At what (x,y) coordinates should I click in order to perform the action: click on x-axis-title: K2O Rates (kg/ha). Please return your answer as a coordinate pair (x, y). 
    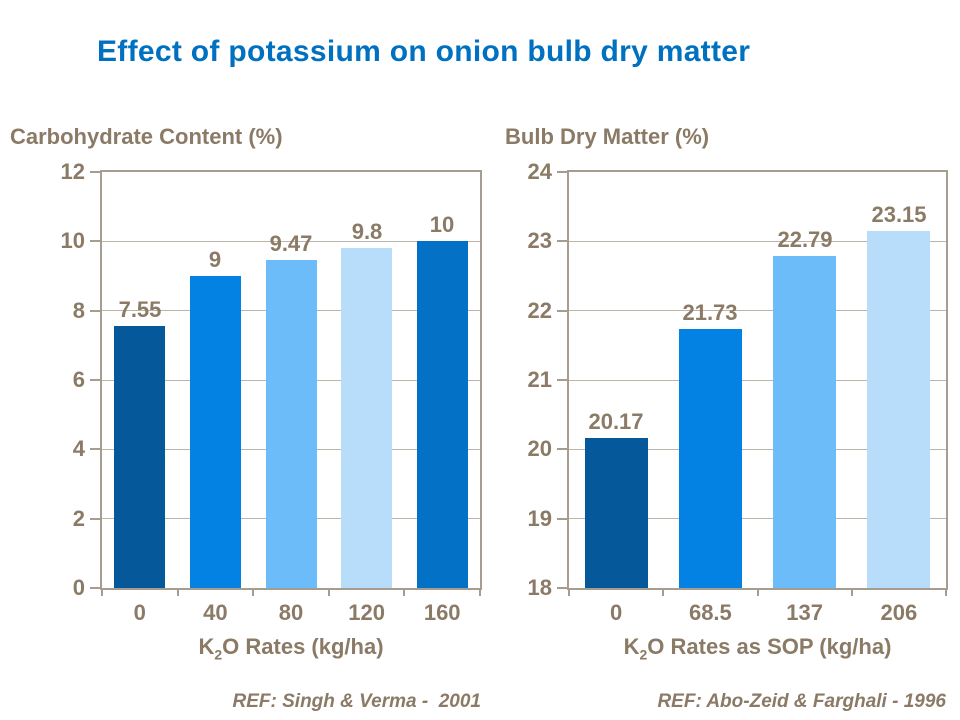
    Looking at the image, I should click on (291, 648).